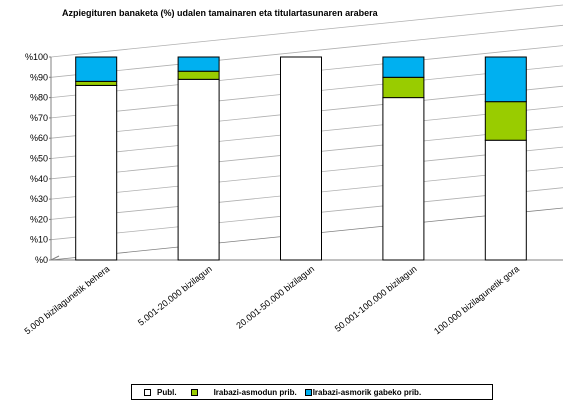 The height and width of the screenshot is (404, 563). What do you see at coordinates (39, 159) in the screenshot?
I see `y-tick-label: %50` at bounding box center [39, 159].